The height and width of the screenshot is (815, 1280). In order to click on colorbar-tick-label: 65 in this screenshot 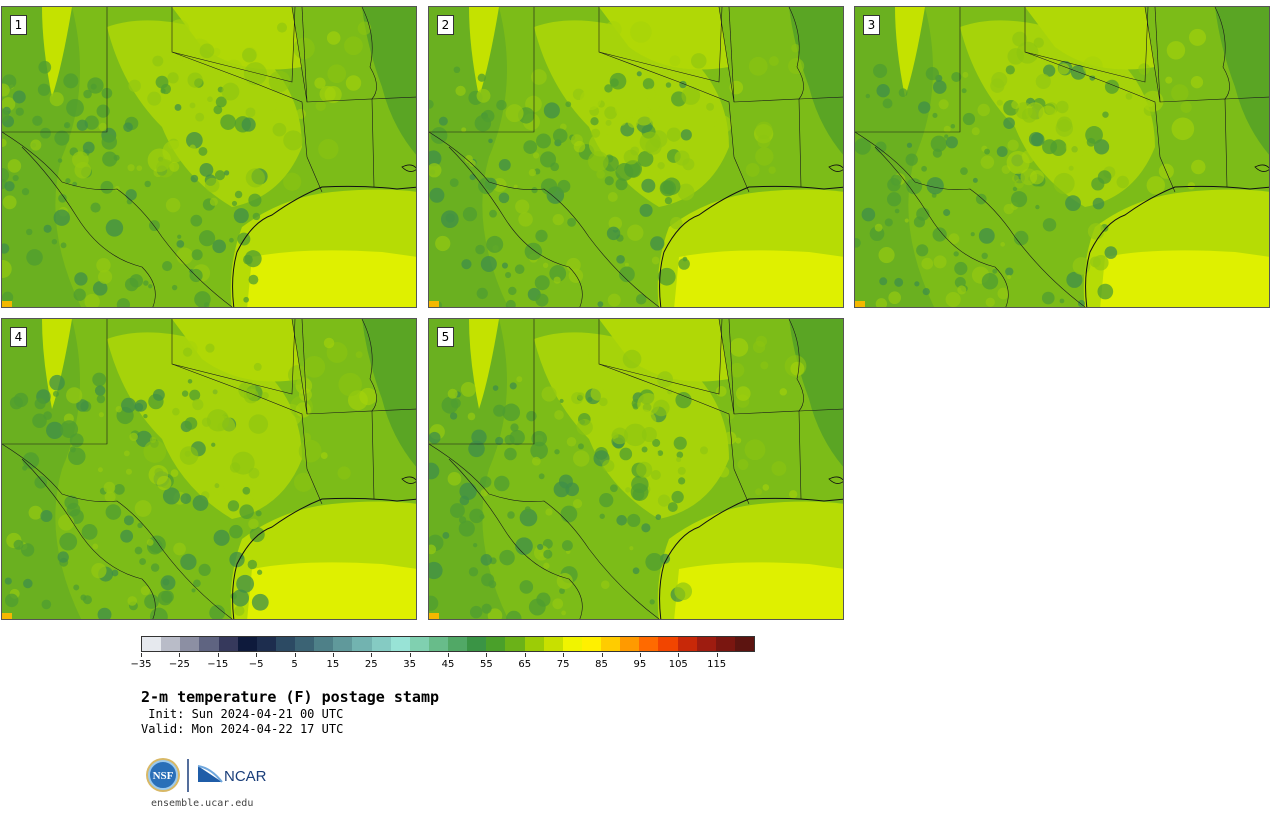, I will do `click(525, 664)`.